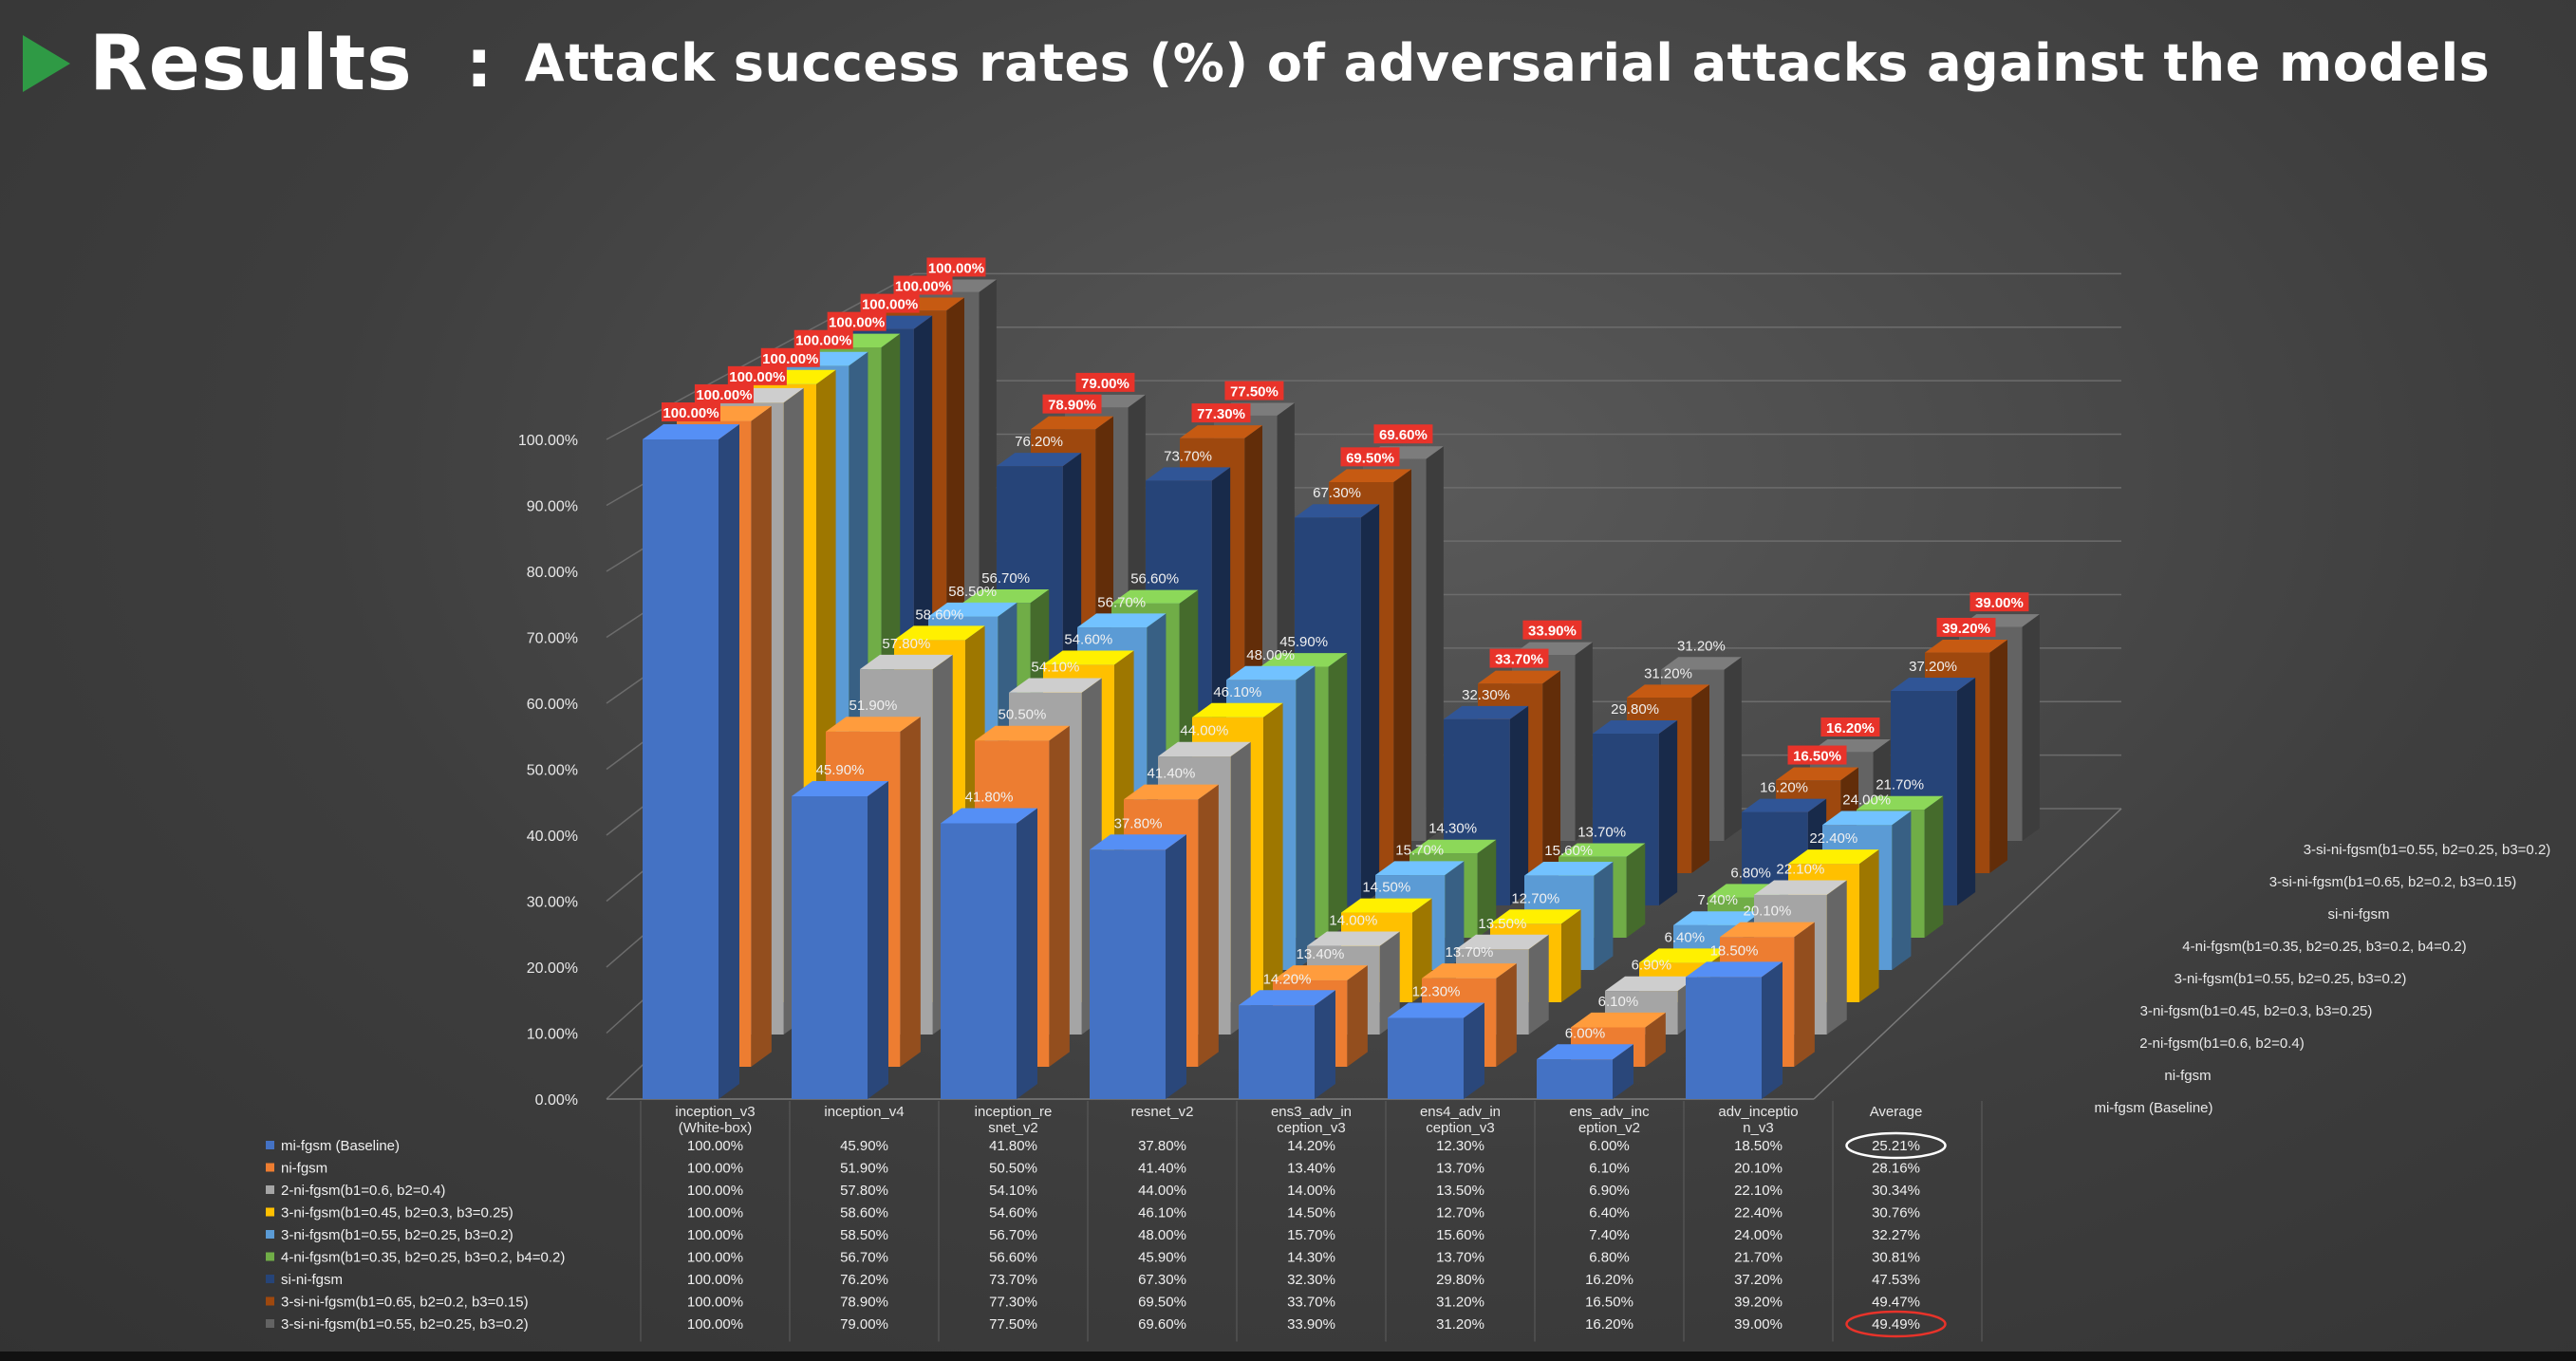  I want to click on data-label: 67.30%, so click(1337, 493).